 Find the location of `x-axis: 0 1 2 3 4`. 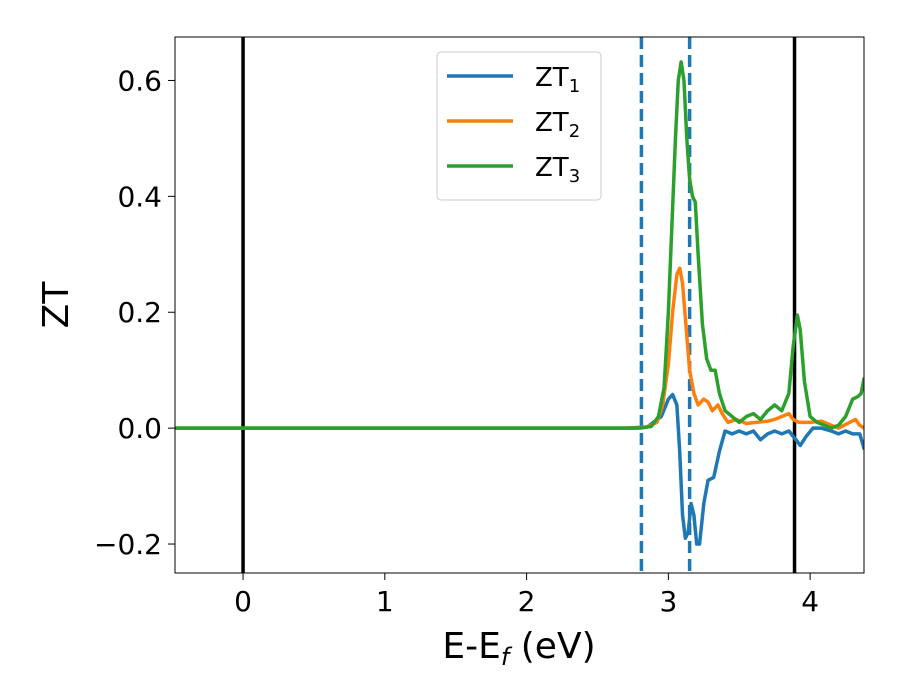

x-axis: 0 1 2 3 4 is located at coordinates (526, 595).